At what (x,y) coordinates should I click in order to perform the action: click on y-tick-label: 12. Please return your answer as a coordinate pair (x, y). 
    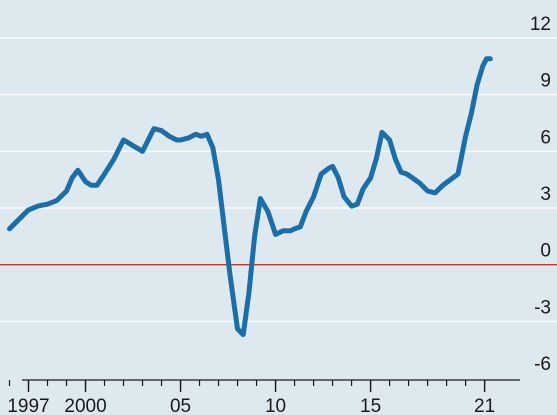
    Looking at the image, I should click on (540, 24).